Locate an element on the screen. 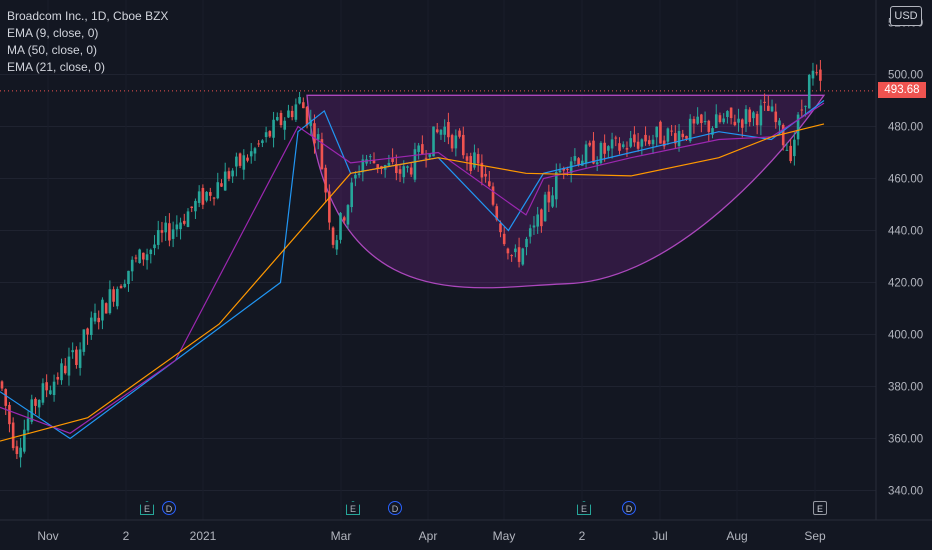 This screenshot has width=932, height=550. time-axis: Nov 2 2021 Mar Apr May 2 Jul Aug Sep is located at coordinates (466, 531).